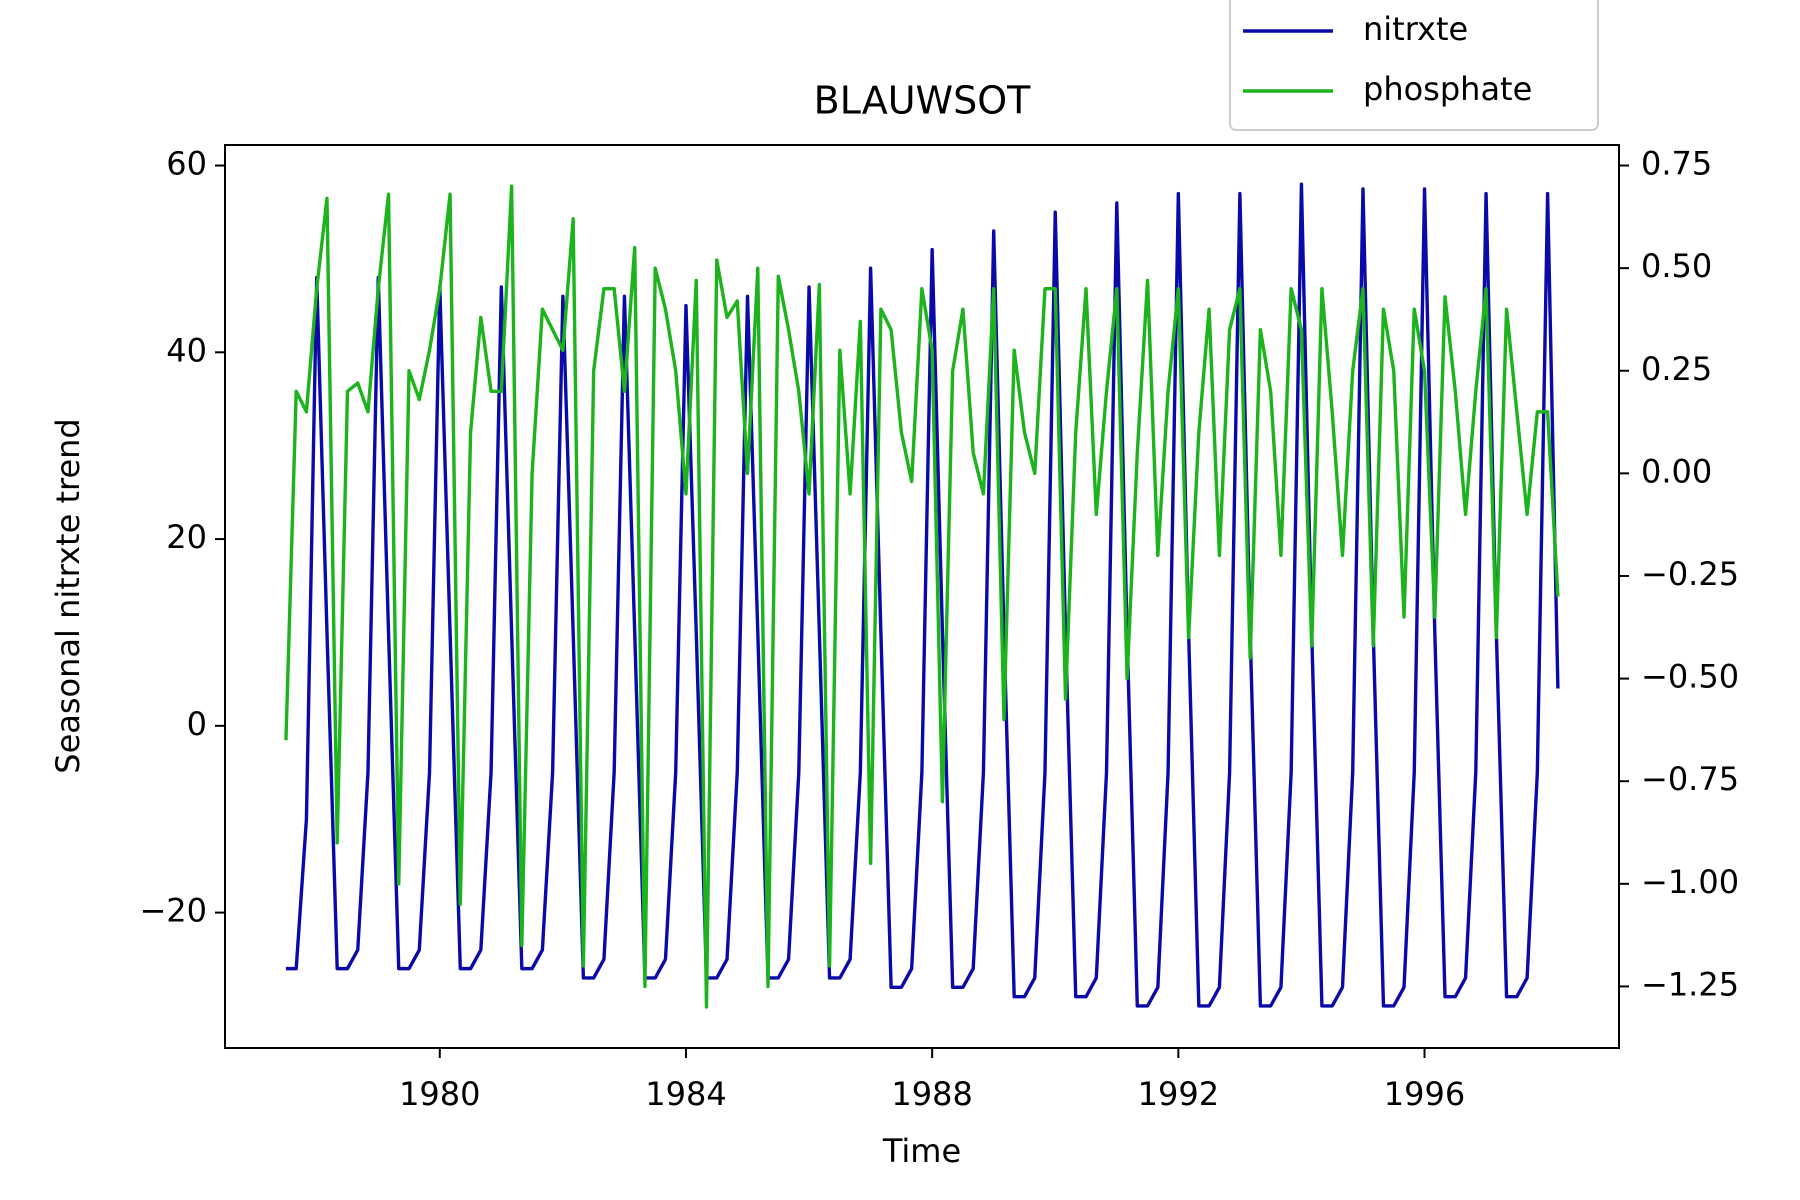 This screenshot has width=1800, height=1200. I want to click on y2-tick-label: −1.25, so click(1690, 984).